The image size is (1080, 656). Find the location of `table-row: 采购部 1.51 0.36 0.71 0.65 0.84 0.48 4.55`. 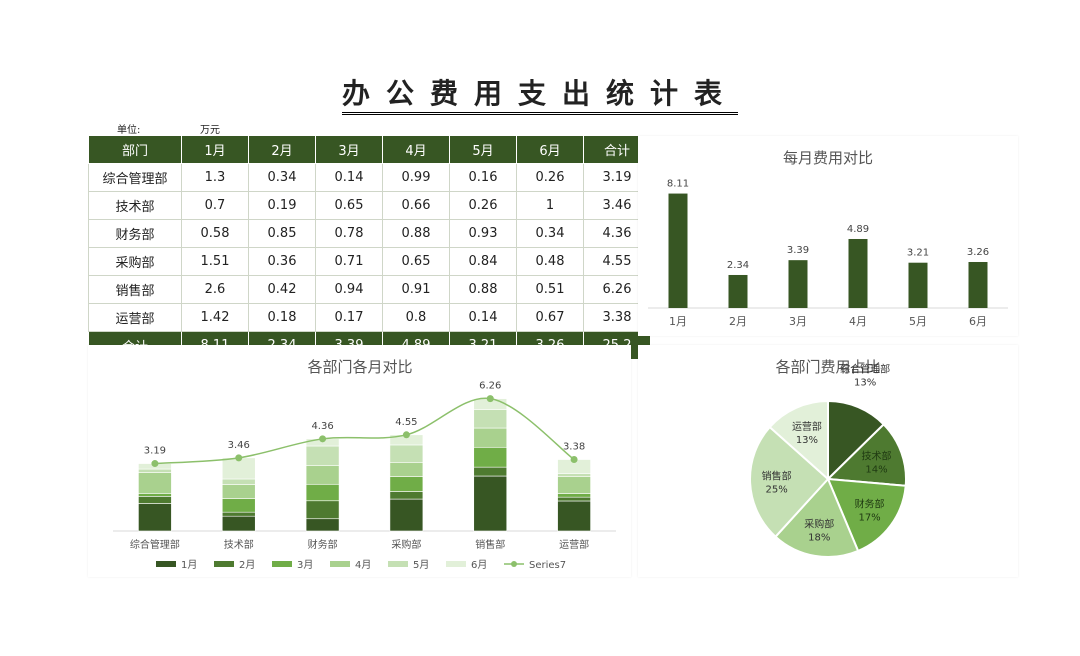

table-row: 采购部 1.51 0.36 0.71 0.65 0.84 0.48 4.55 is located at coordinates (369, 261).